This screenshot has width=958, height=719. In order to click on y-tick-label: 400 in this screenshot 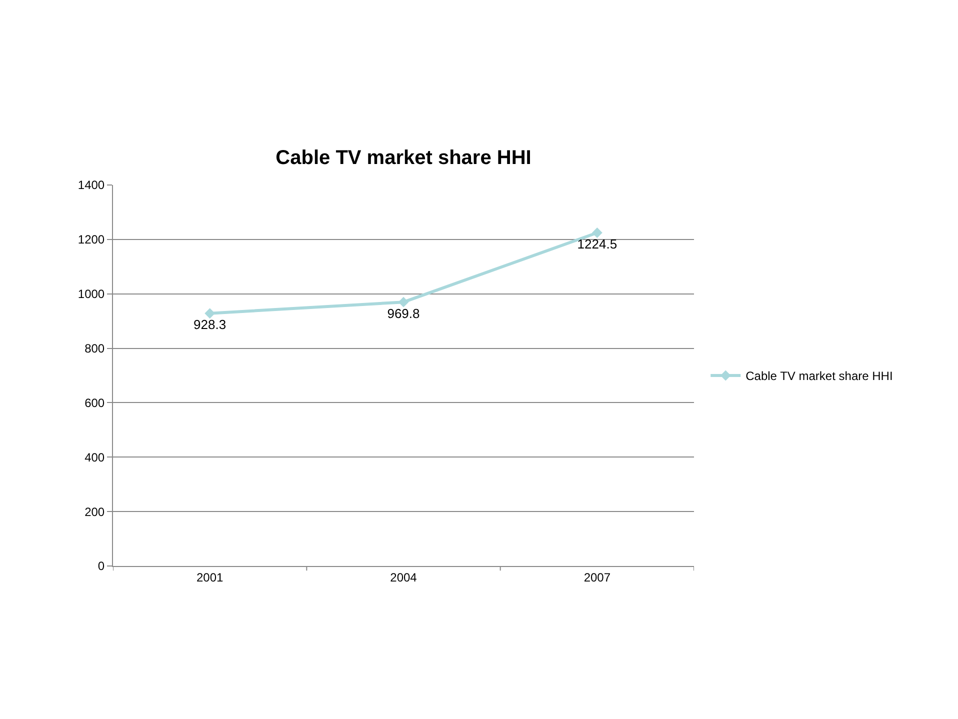, I will do `click(94, 457)`.